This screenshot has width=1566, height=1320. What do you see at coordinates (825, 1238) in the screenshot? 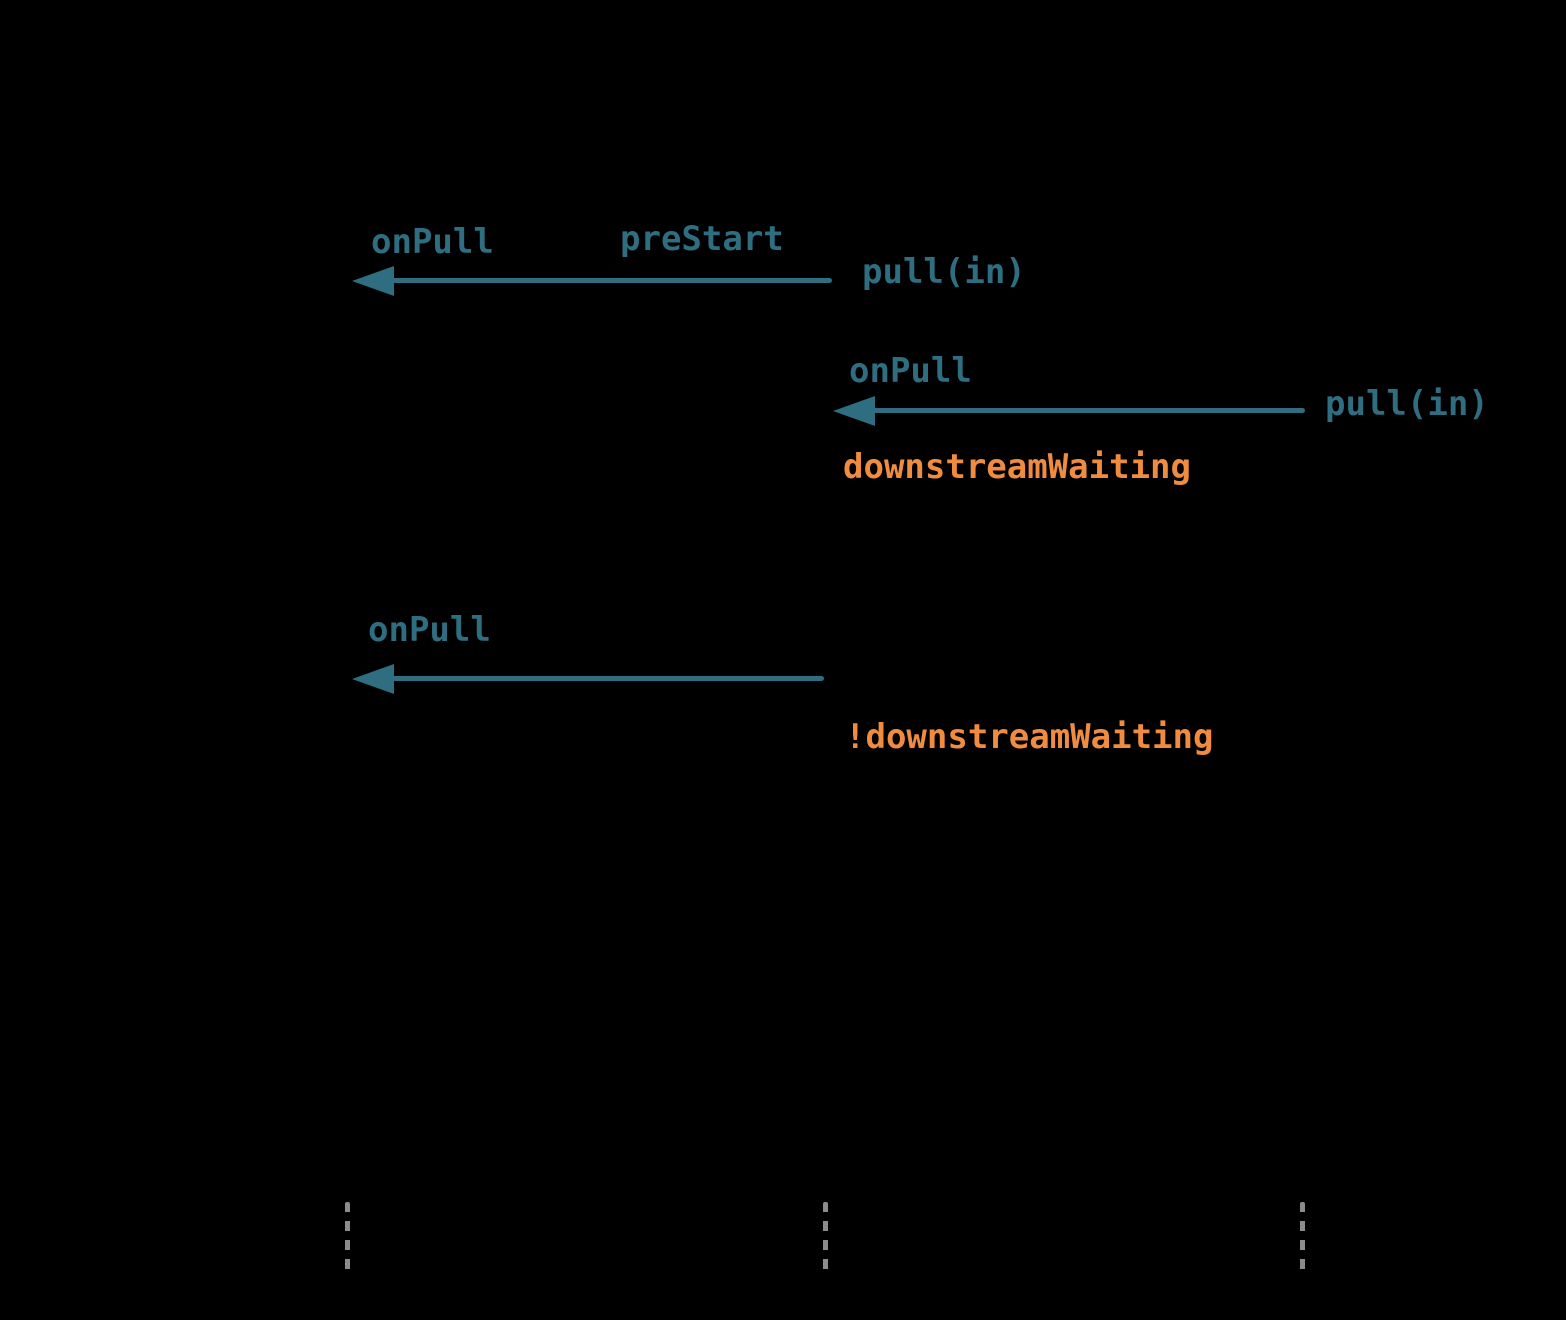
I see `lifeline-middle` at bounding box center [825, 1238].